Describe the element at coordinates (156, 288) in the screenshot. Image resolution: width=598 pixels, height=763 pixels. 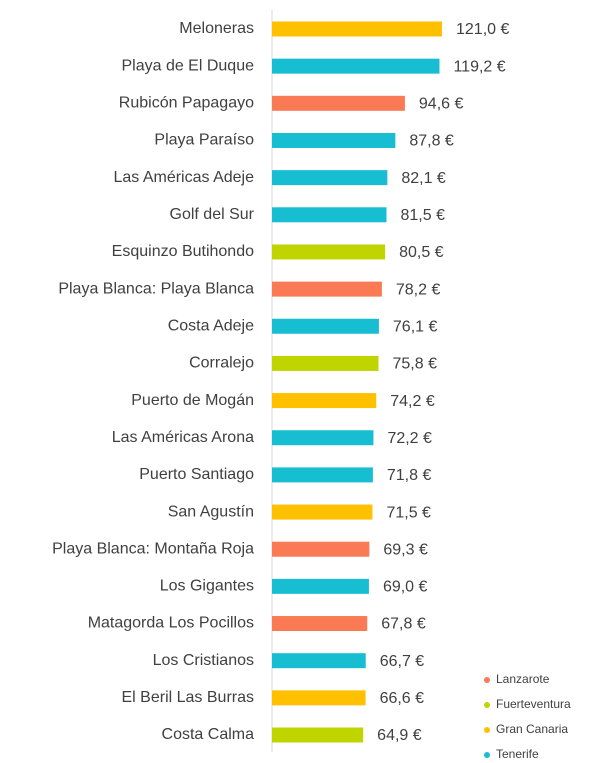
I see `category-label: Playa Blanca` at that location.